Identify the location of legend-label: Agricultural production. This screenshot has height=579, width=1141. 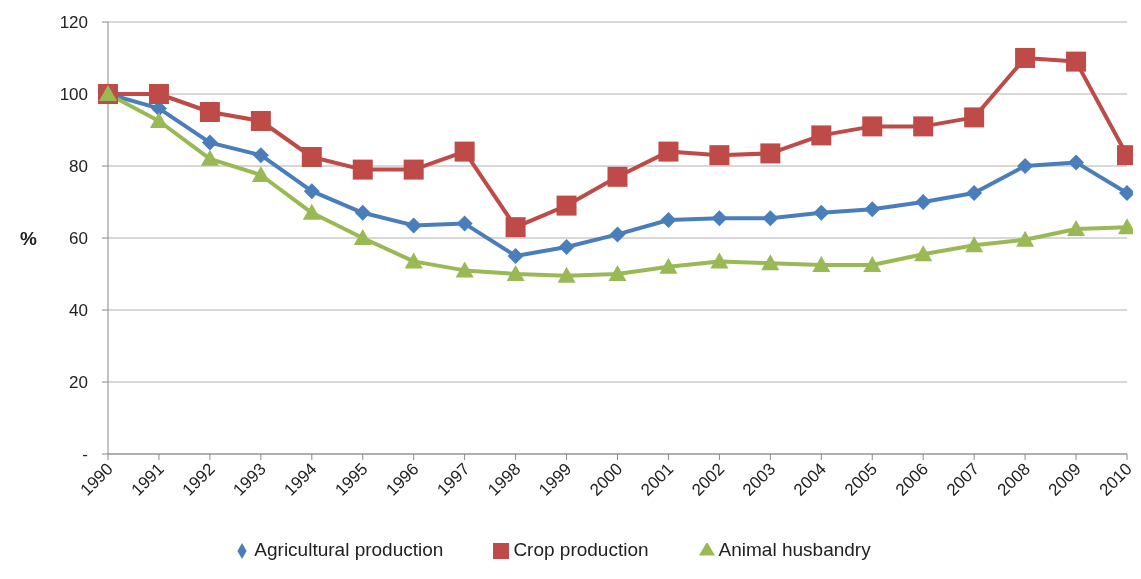
(349, 549).